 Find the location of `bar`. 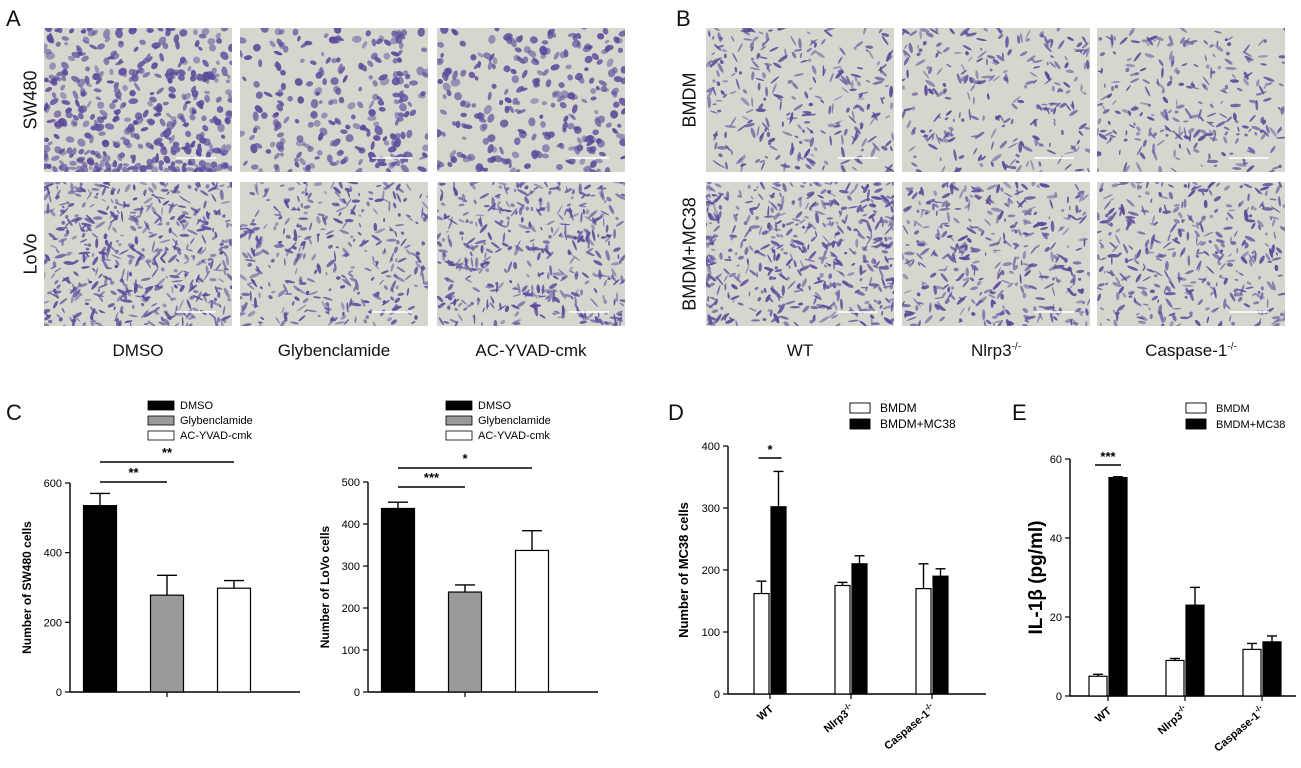

bar is located at coordinates (940, 635).